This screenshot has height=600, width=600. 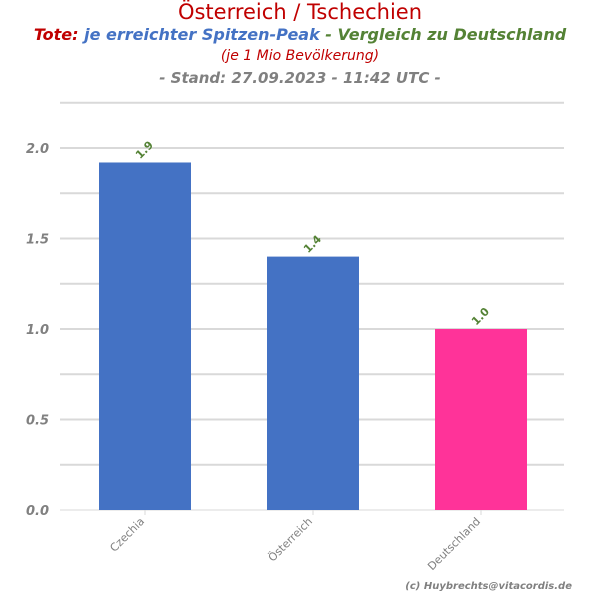 I want to click on data-label: 1.9, so click(x=144, y=150).